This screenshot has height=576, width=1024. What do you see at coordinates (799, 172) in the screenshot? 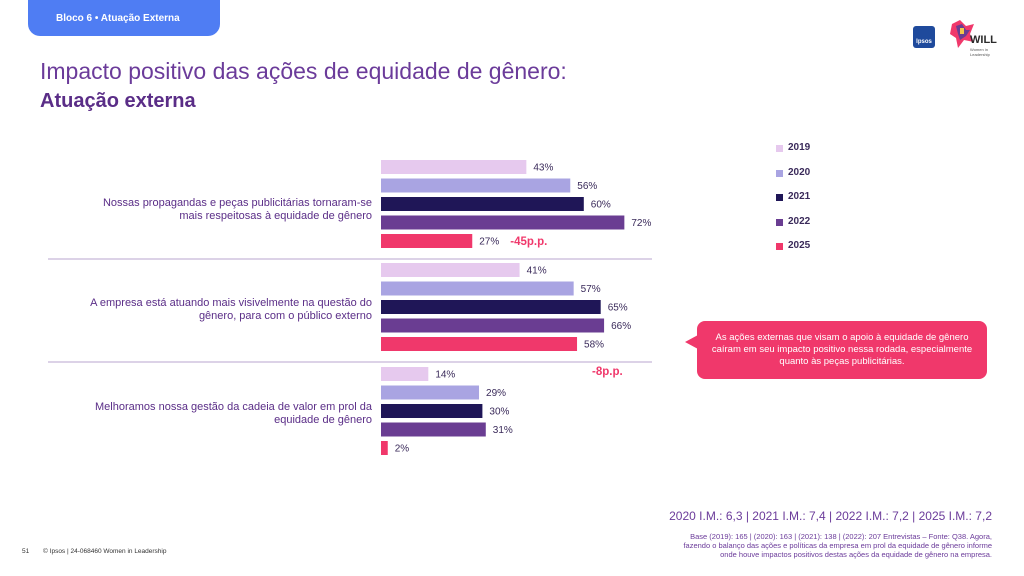
I see `legend-label-2020: 2020` at bounding box center [799, 172].